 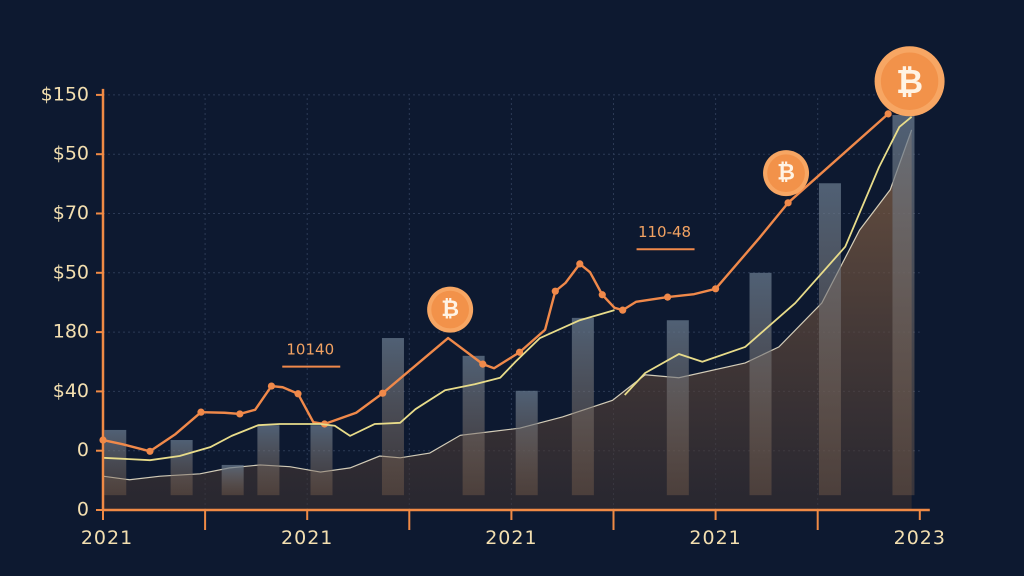 I want to click on x-tick-label: 2023, so click(x=920, y=538).